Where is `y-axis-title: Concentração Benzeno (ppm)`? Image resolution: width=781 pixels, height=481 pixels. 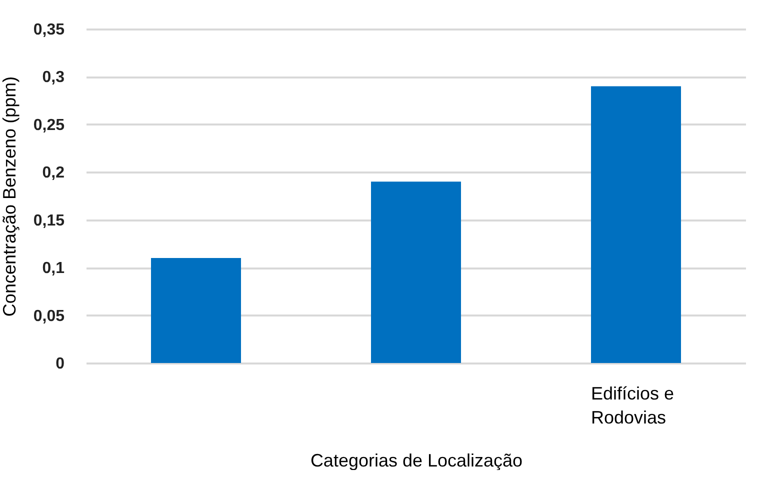 y-axis-title: Concentração Benzeno (ppm) is located at coordinates (10, 196).